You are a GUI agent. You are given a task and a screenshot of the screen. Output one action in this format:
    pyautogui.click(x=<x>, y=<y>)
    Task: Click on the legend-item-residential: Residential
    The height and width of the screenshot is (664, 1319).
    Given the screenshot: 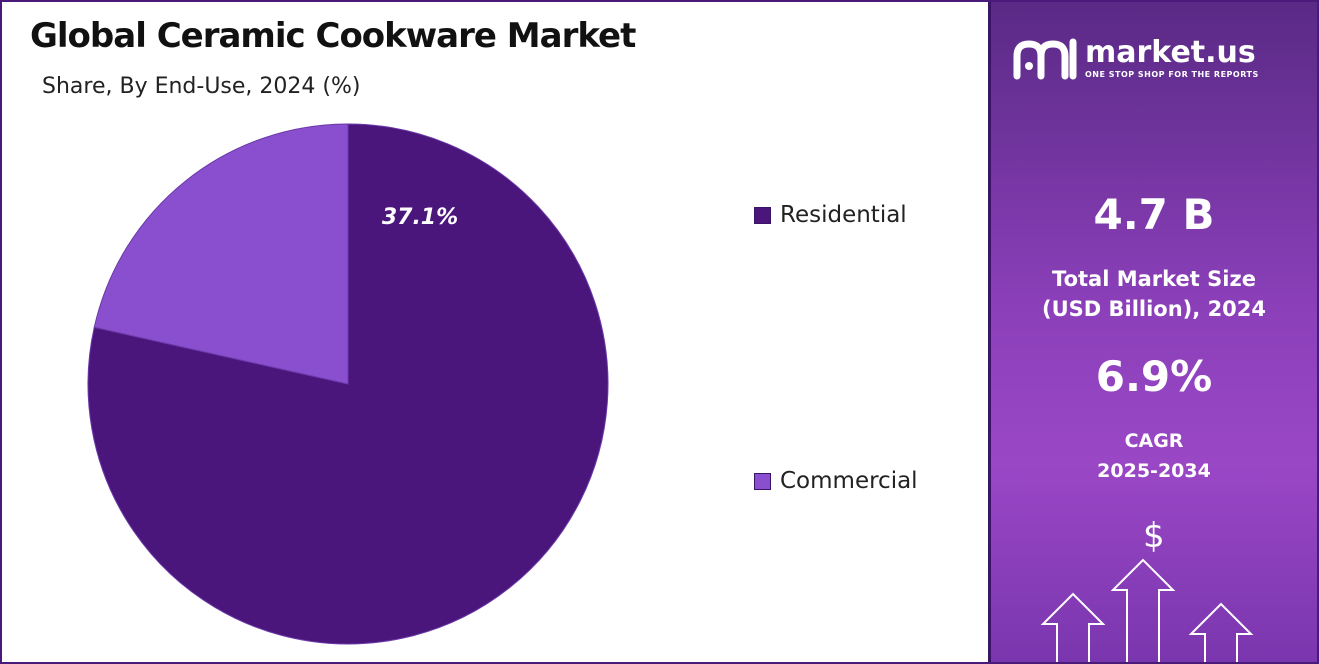 What is the action you would take?
    pyautogui.click(x=830, y=215)
    